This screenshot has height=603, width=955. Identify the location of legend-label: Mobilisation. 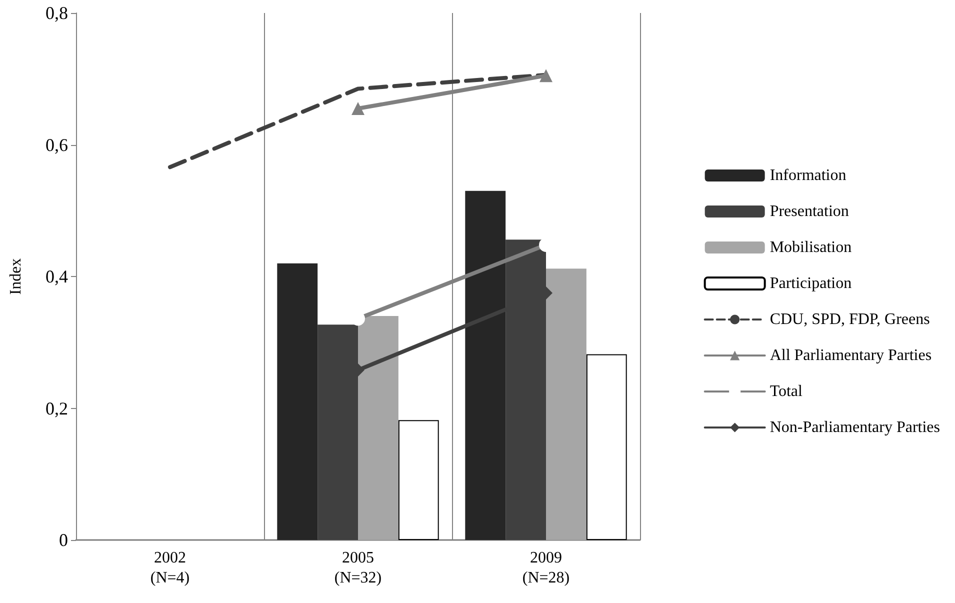
(811, 247).